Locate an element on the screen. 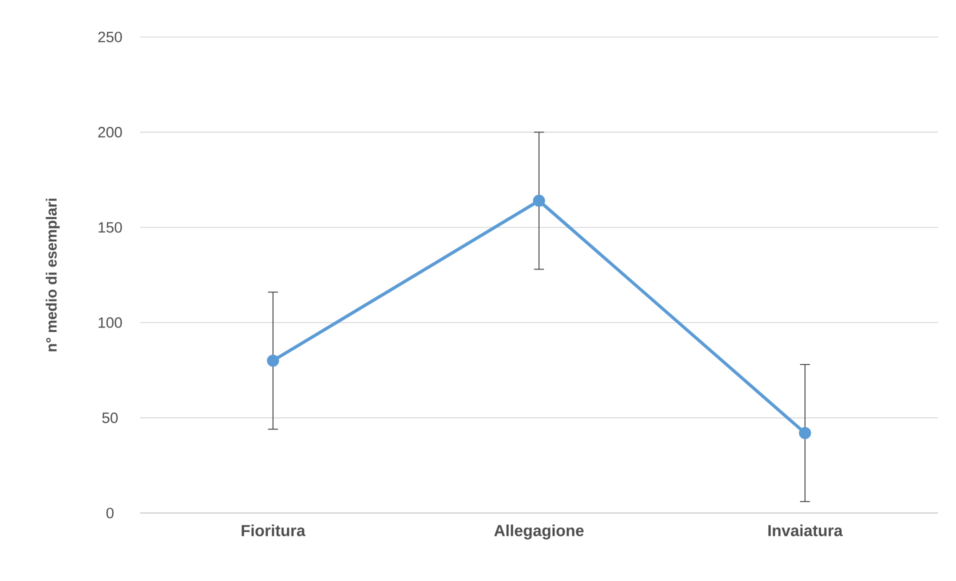 This screenshot has width=956, height=581. x-tick-label: Fioritura is located at coordinates (274, 530).